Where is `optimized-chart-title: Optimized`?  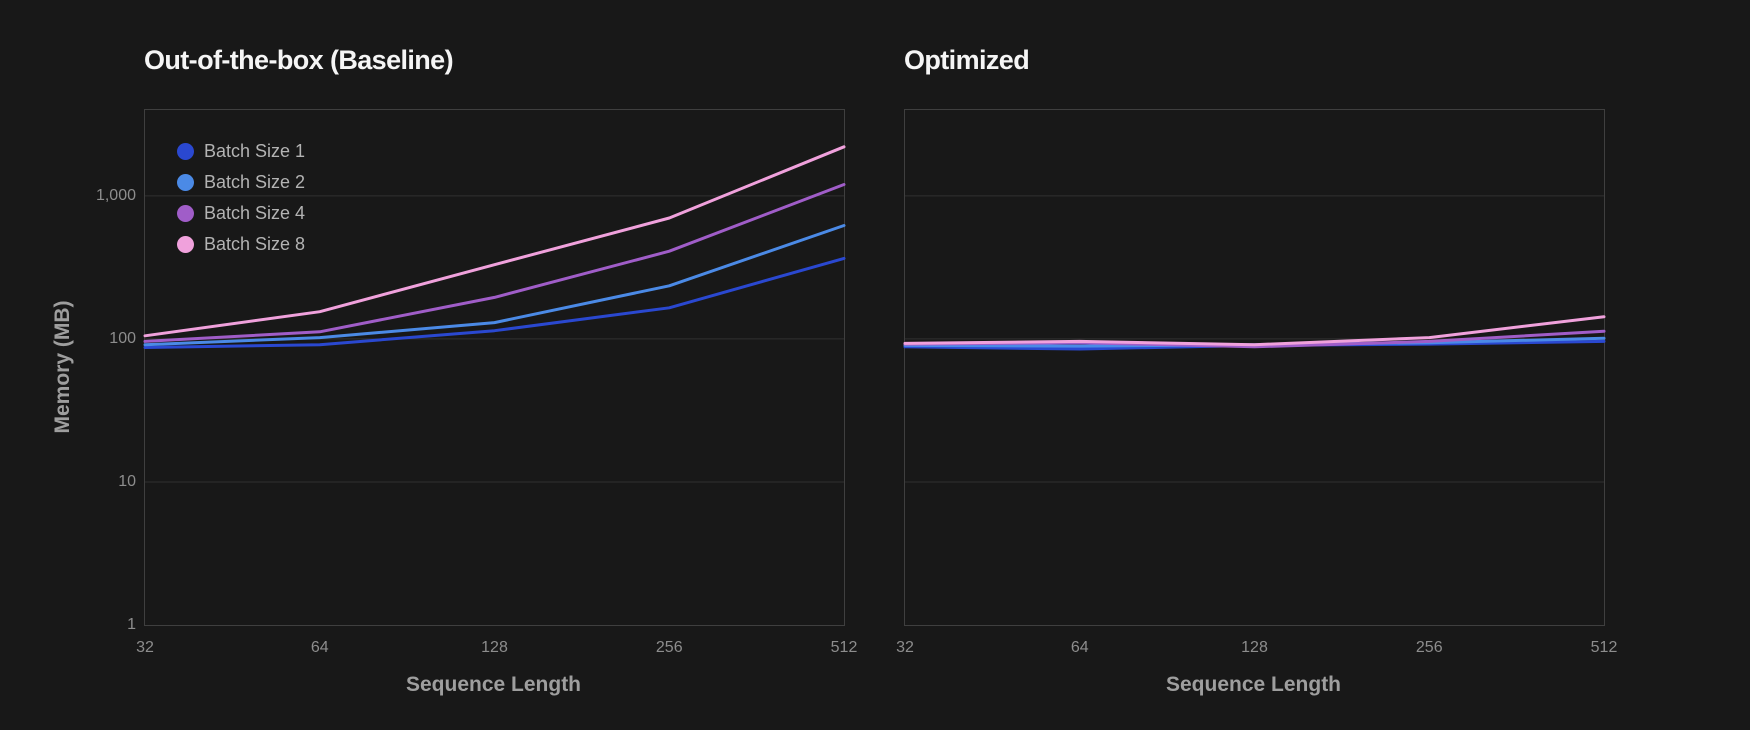
optimized-chart-title: Optimized is located at coordinates (967, 60).